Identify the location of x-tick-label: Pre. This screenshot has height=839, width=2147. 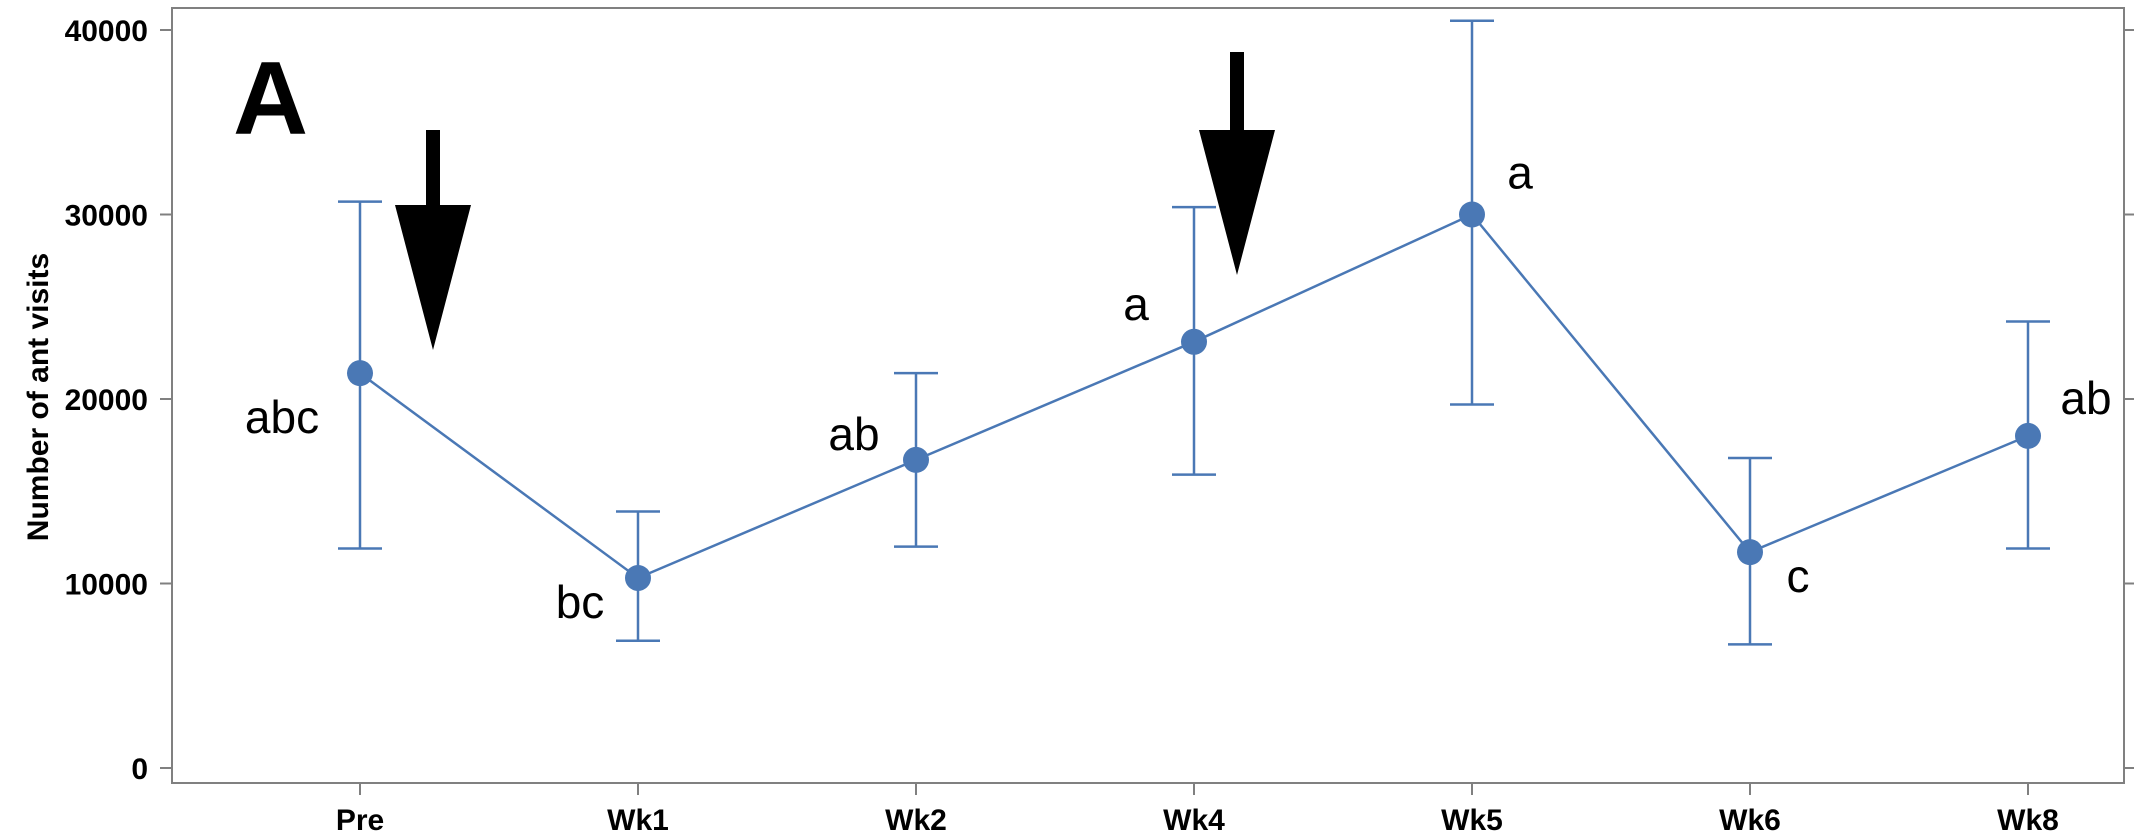
(360, 820).